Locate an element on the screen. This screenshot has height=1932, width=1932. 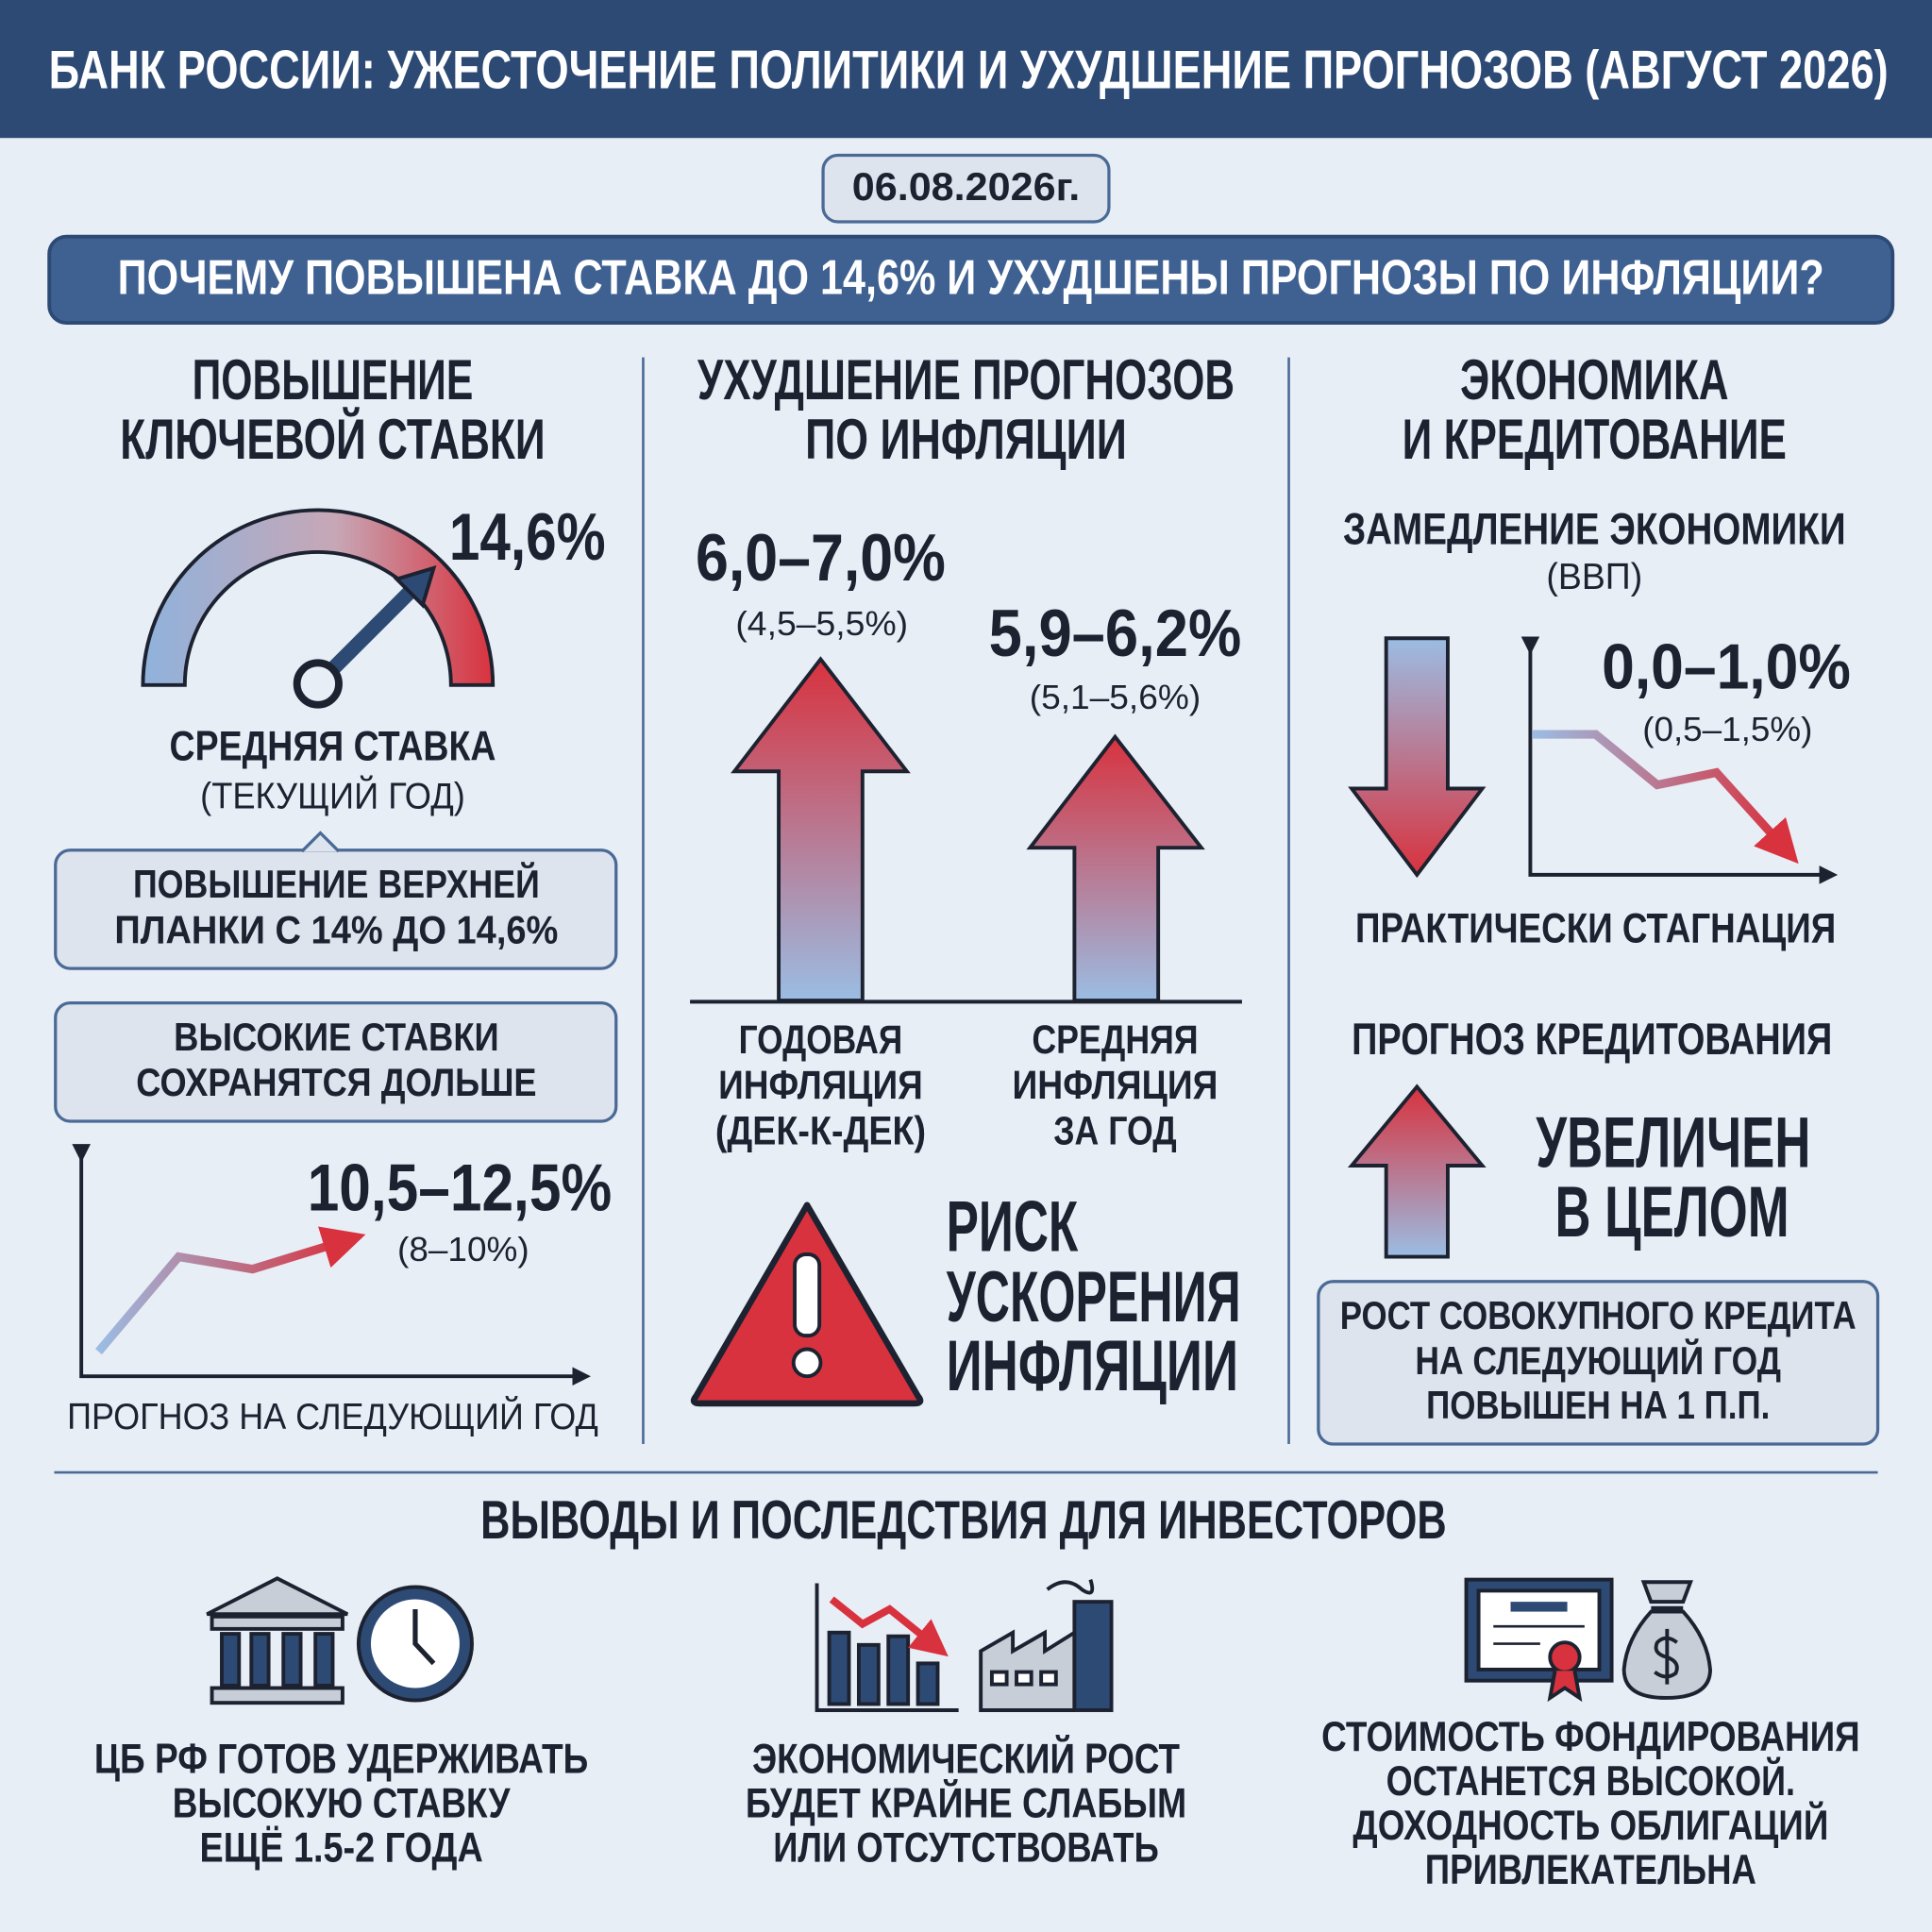
certificate-icon is located at coordinates (1539, 1640).